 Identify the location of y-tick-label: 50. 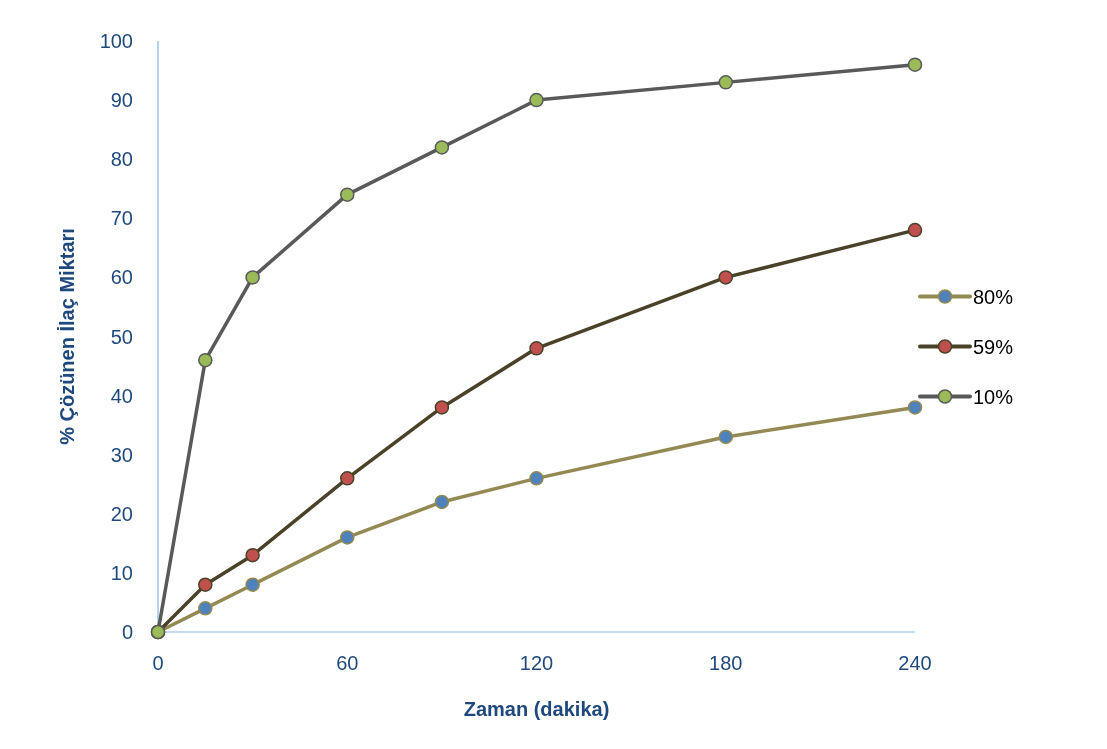
(121, 336).